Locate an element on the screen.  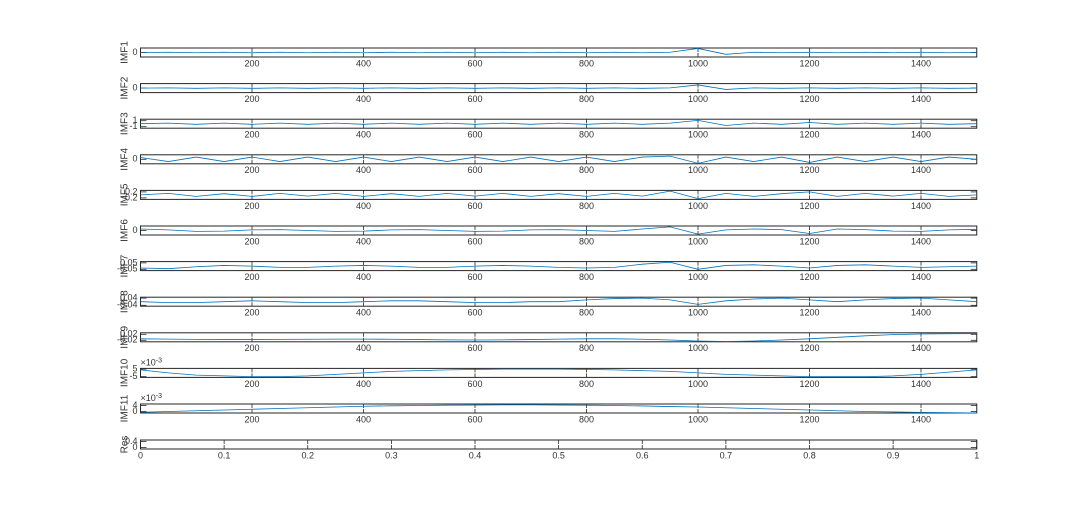
x-tick-label: 0.4 is located at coordinates (475, 455).